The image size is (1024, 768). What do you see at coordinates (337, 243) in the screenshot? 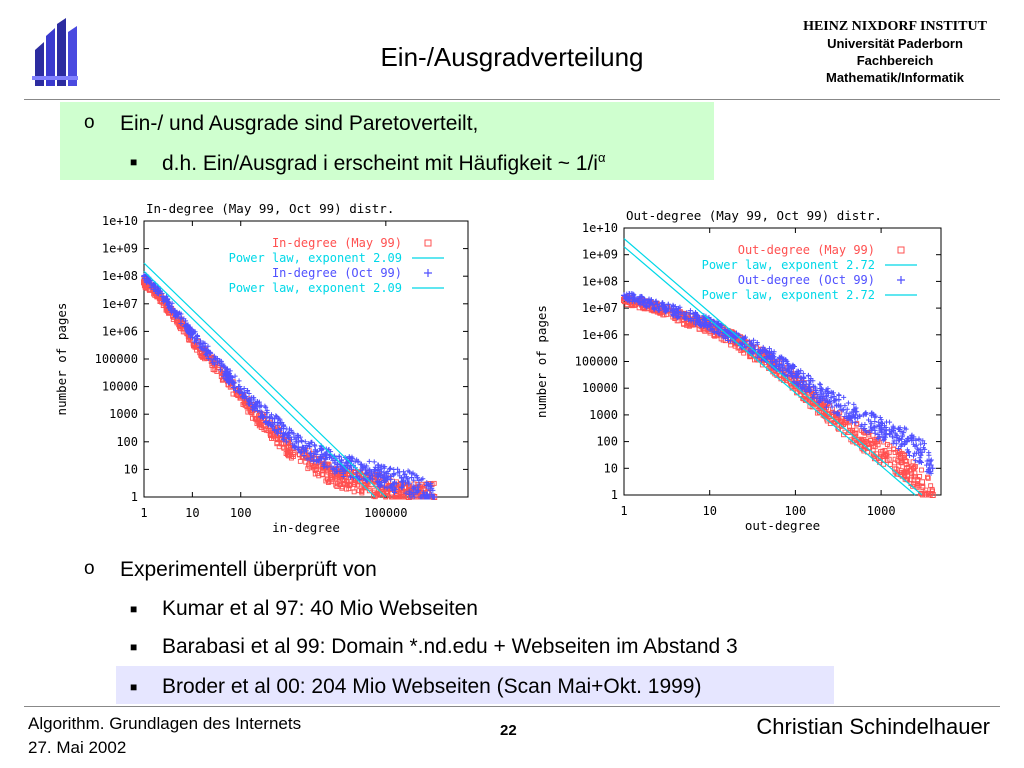
I see `legend-label: In-degree (May 99)` at bounding box center [337, 243].